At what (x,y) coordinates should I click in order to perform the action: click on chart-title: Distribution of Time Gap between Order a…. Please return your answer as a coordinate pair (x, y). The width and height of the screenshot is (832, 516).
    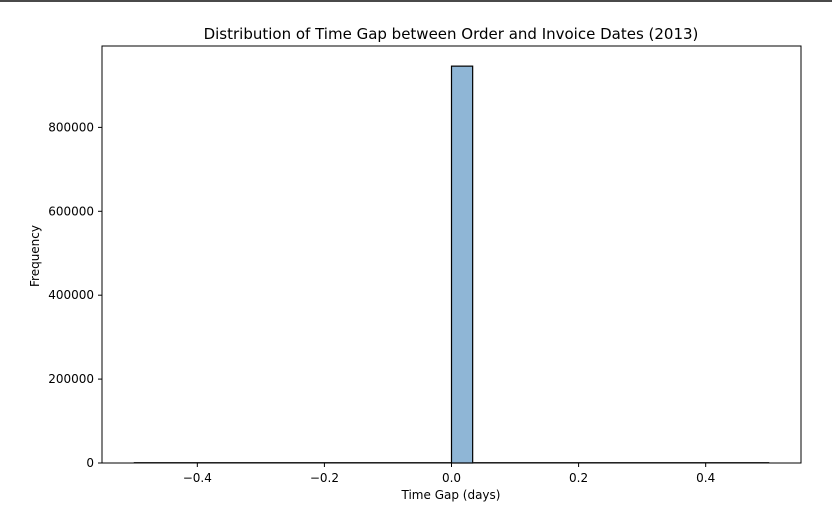
    Looking at the image, I should click on (451, 34).